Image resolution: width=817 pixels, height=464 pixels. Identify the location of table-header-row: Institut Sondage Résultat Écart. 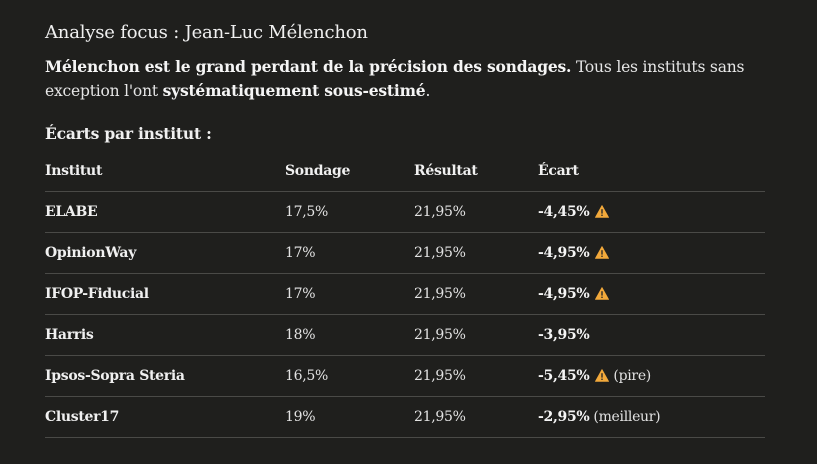
(405, 171).